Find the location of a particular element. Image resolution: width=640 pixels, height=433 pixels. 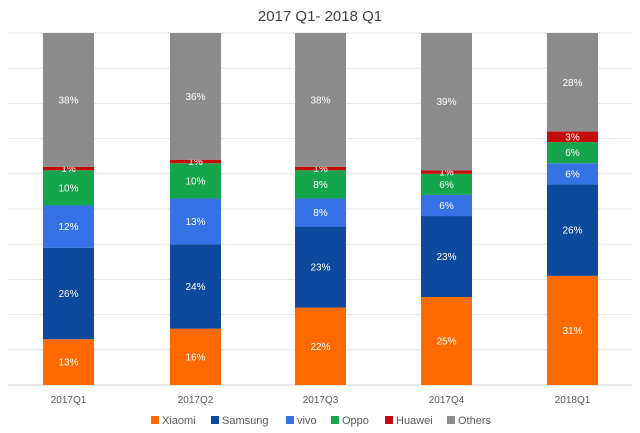

data-label-huawei: 3% is located at coordinates (572, 137).